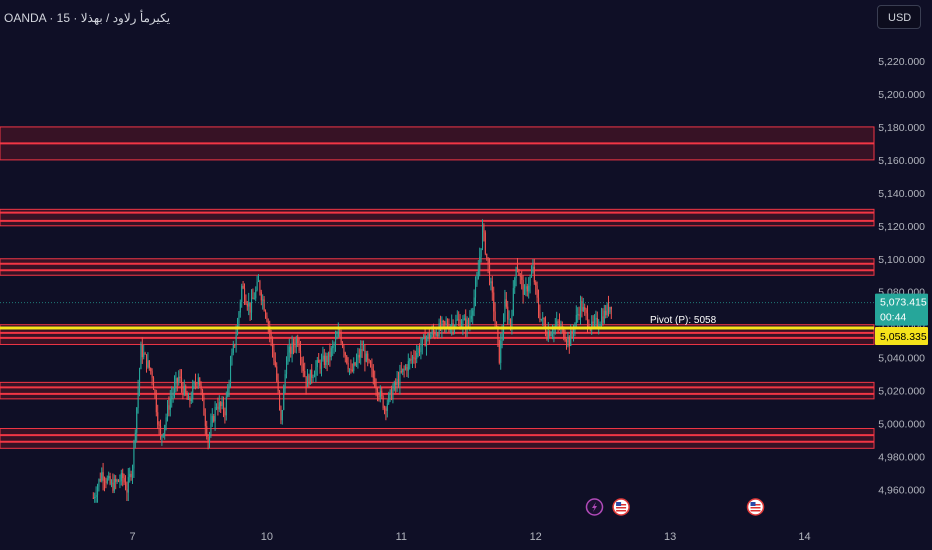 The height and width of the screenshot is (550, 932). Describe the element at coordinates (594, 507) in the screenshot. I see `lightning-icon` at that location.